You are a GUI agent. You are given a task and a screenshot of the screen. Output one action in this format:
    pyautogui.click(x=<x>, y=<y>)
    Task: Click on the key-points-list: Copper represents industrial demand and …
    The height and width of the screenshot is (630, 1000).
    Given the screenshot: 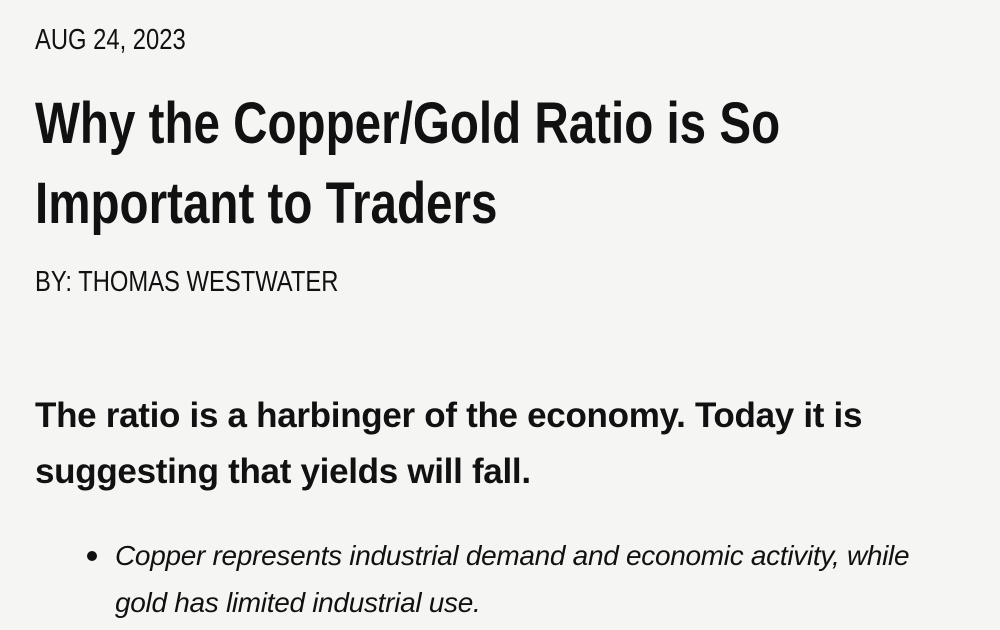 What is the action you would take?
    pyautogui.click(x=477, y=579)
    